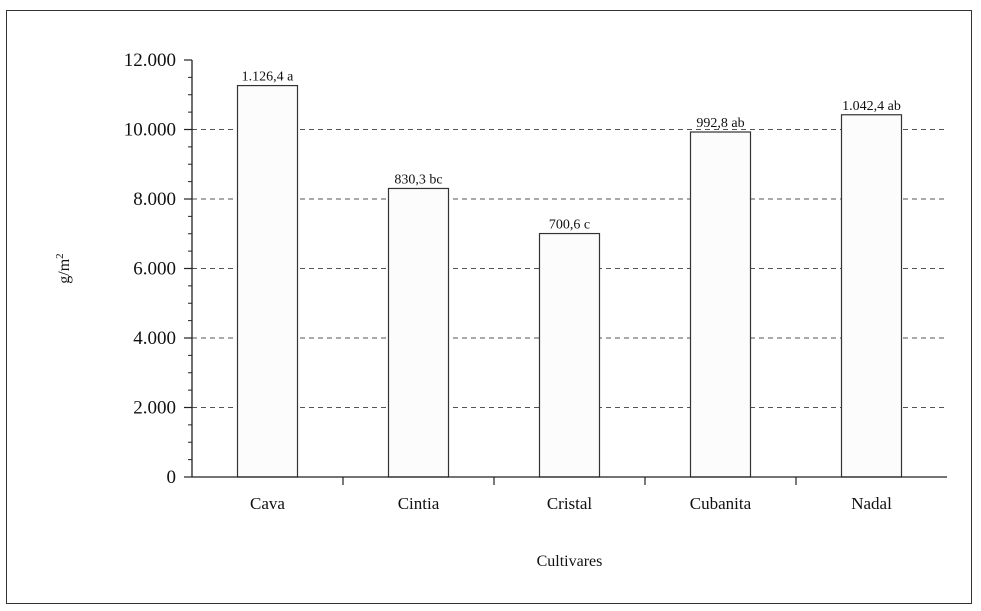  I want to click on x-tick-label: Nadal, so click(871, 503).